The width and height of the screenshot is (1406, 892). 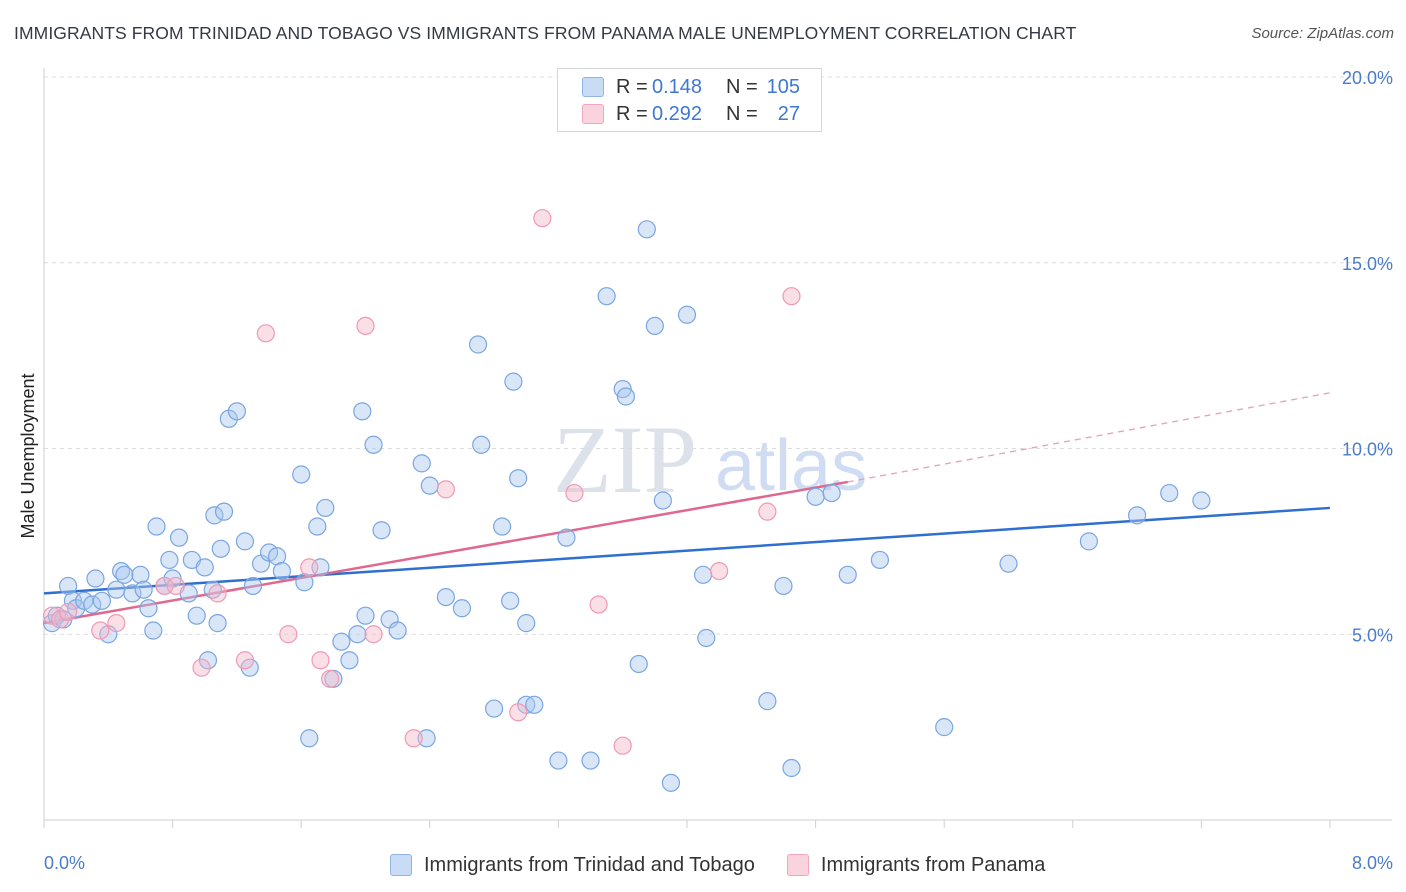 What do you see at coordinates (933, 864) in the screenshot?
I see `legend-label-panama: Immigrants from Panama` at bounding box center [933, 864].